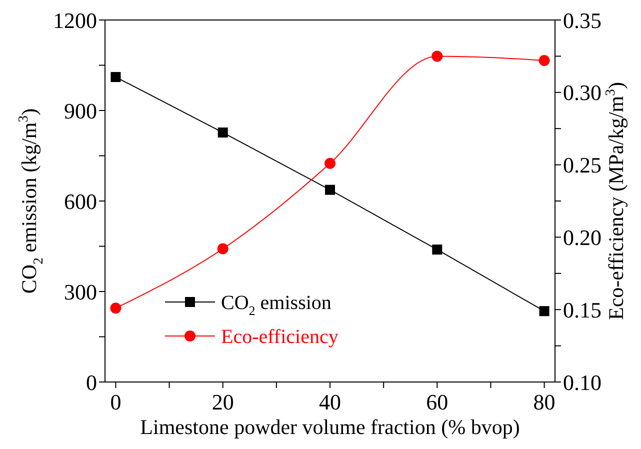 The height and width of the screenshot is (449, 641). What do you see at coordinates (276, 305) in the screenshot?
I see `legend-label: CO$_{2}$ emission` at bounding box center [276, 305].